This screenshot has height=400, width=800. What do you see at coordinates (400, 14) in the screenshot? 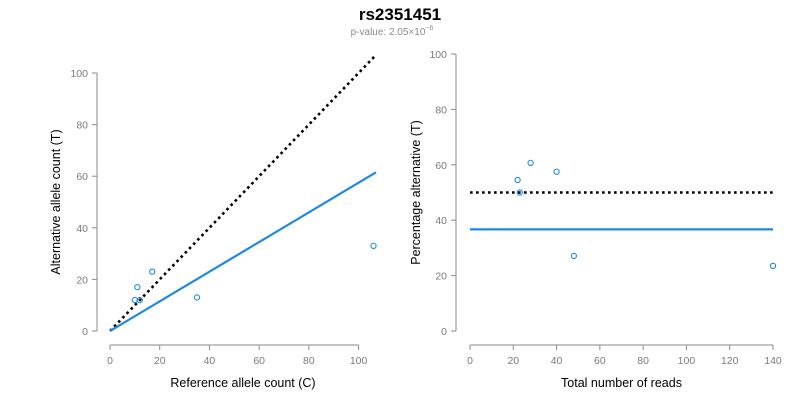
I see `chart-title: rs2351451` at bounding box center [400, 14].